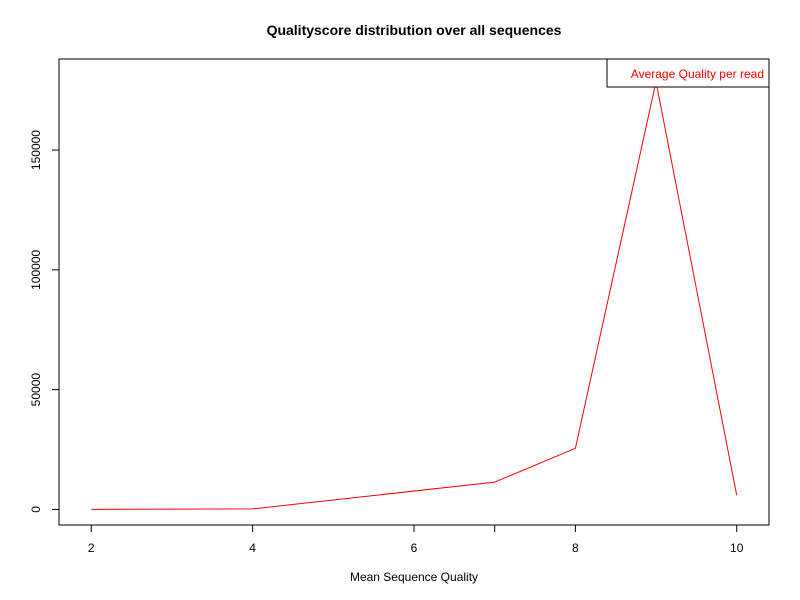 This screenshot has width=800, height=600. What do you see at coordinates (44, 321) in the screenshot?
I see `y-axis: 0 50000 100000 150000` at bounding box center [44, 321].